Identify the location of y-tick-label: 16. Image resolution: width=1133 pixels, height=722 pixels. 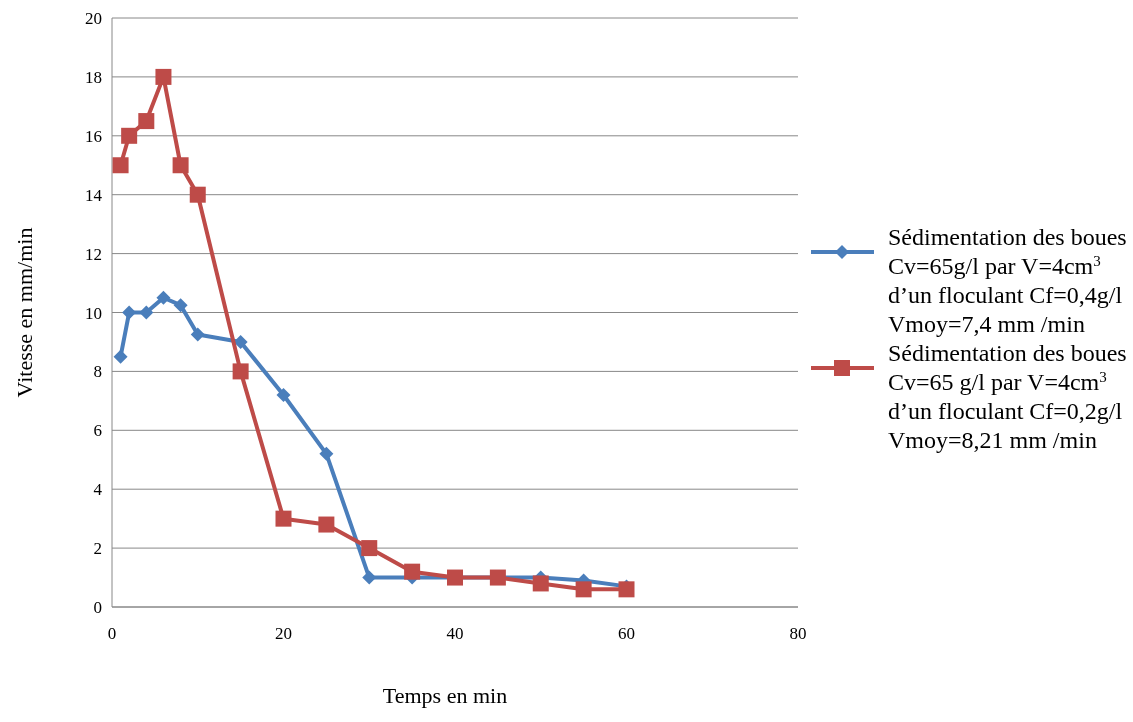
(93, 136).